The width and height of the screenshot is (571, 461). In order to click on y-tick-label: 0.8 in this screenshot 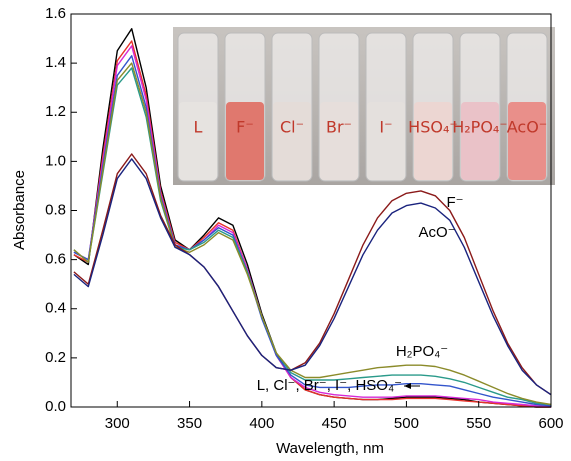, I will do `click(55, 209)`.